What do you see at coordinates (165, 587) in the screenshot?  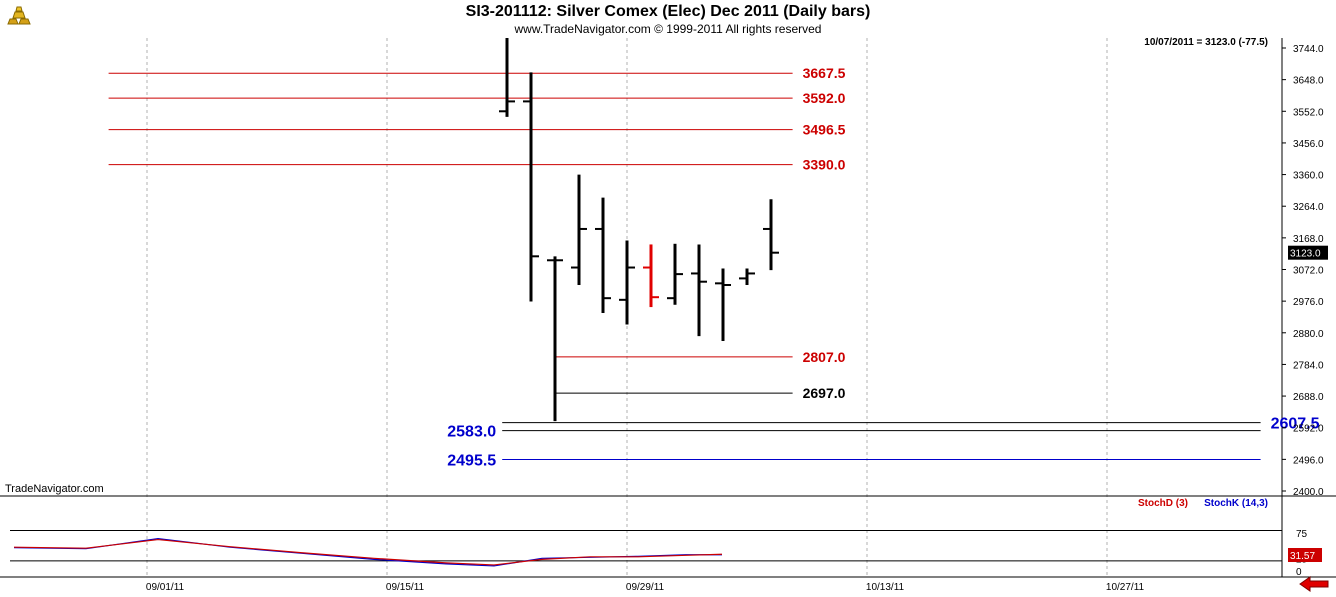 I see `x-tick-label: 09/01/11` at bounding box center [165, 587].